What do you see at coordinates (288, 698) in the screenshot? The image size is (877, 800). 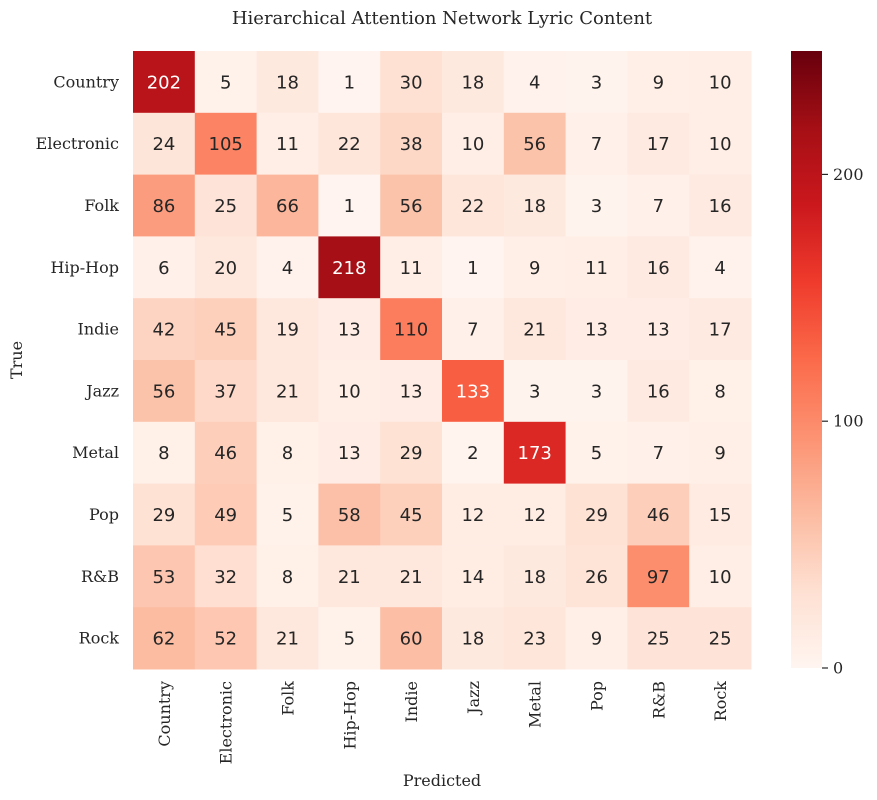 I see `x-tick-label-folk: Folk` at bounding box center [288, 698].